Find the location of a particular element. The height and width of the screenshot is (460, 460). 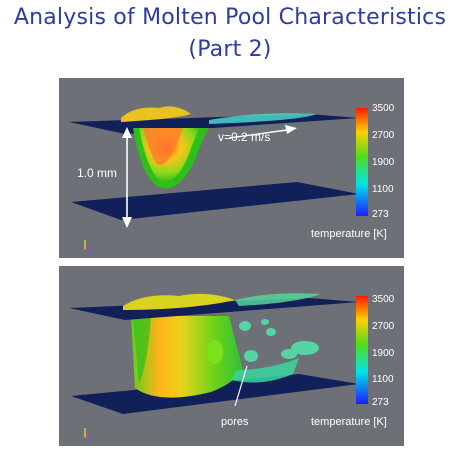

pores is located at coordinates (263, 341).